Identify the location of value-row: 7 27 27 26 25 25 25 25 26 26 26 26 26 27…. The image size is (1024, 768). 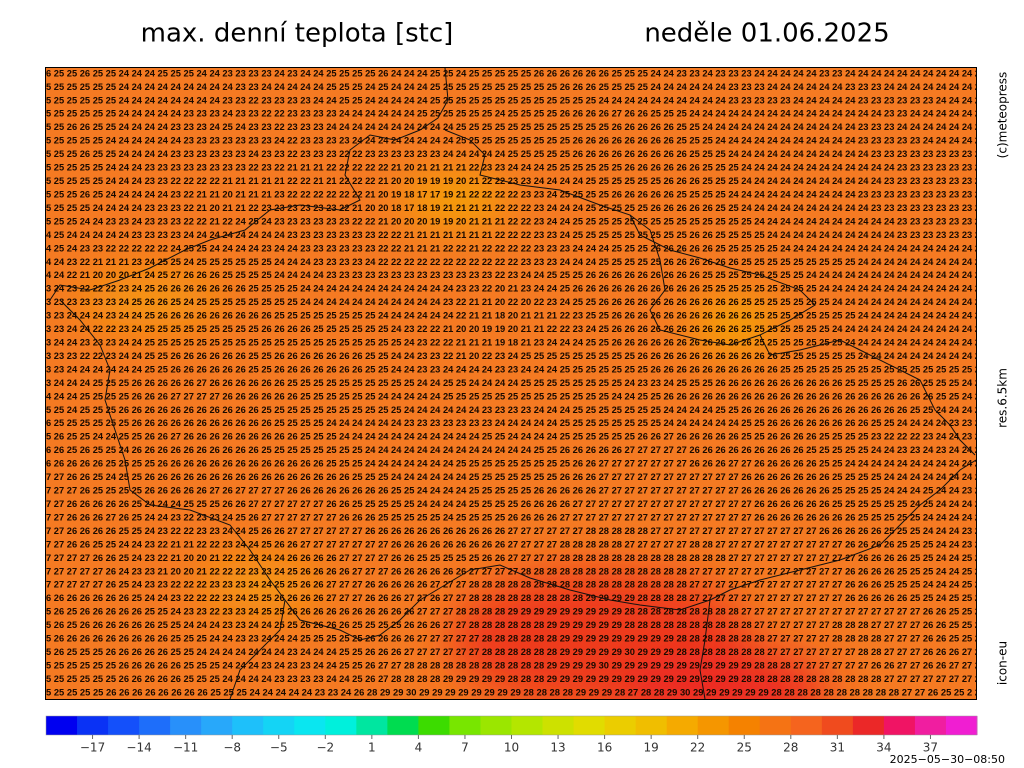
(513, 491).